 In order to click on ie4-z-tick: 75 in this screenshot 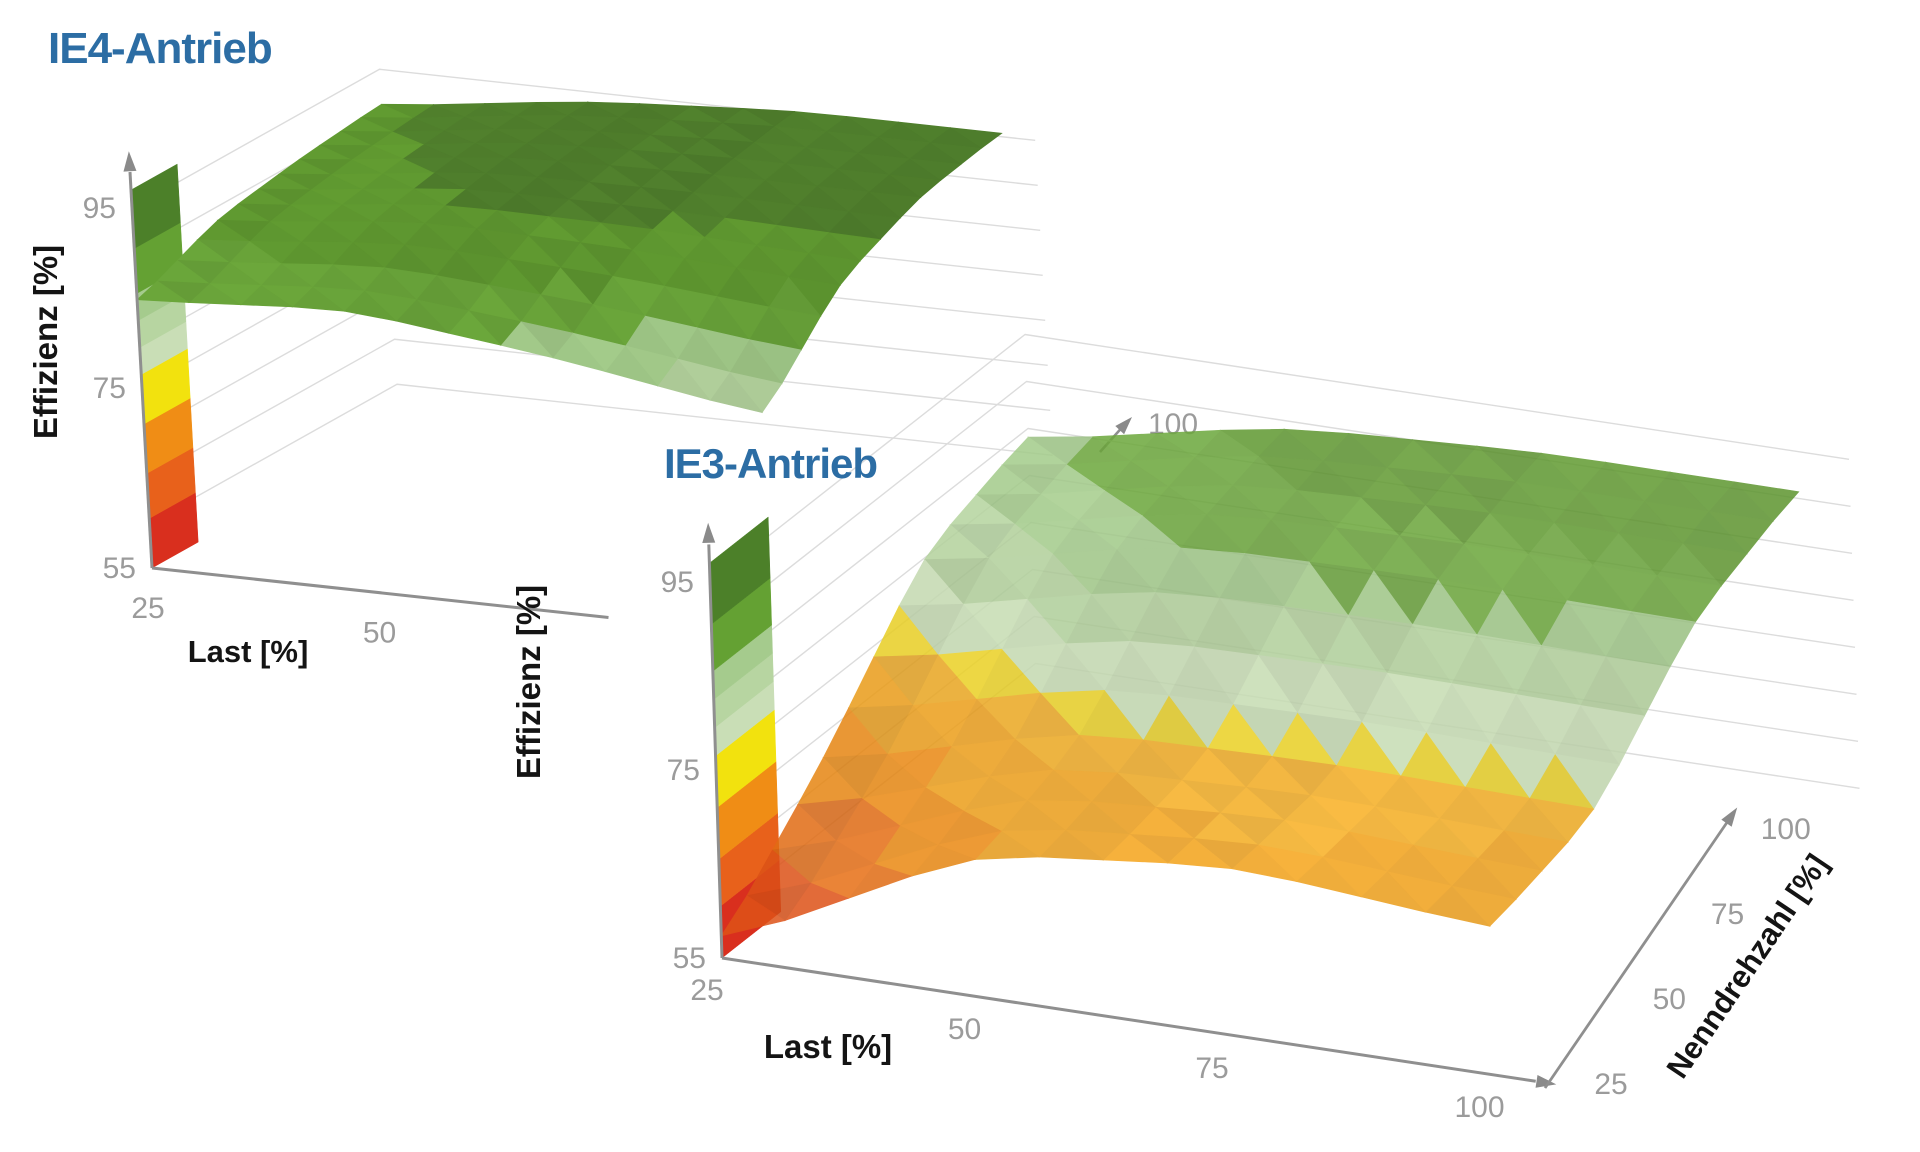, I will do `click(109, 388)`.